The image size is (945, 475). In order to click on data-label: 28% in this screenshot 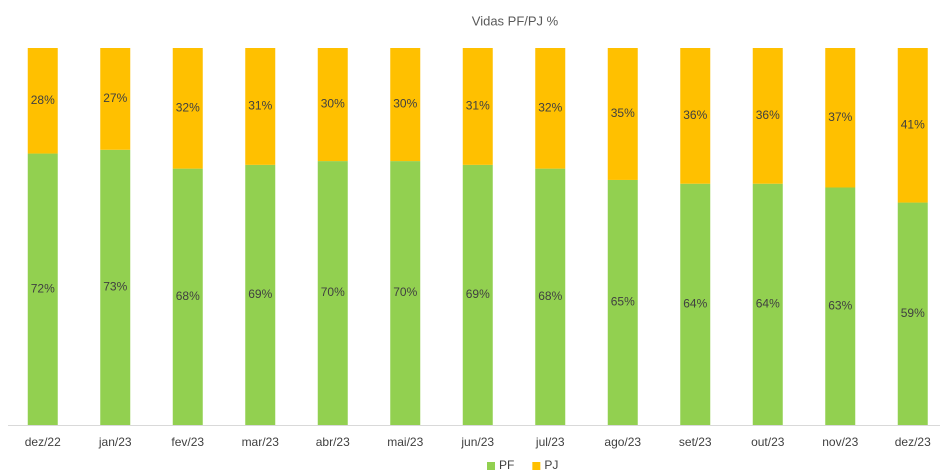, I will do `click(43, 100)`.